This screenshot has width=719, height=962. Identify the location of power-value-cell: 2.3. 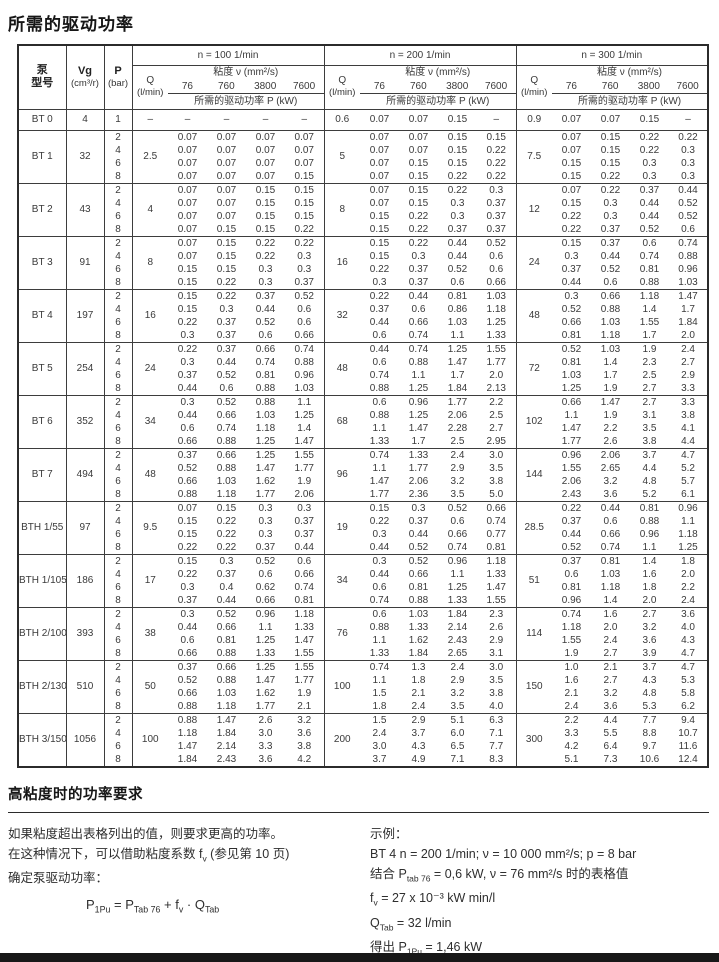
(649, 362).